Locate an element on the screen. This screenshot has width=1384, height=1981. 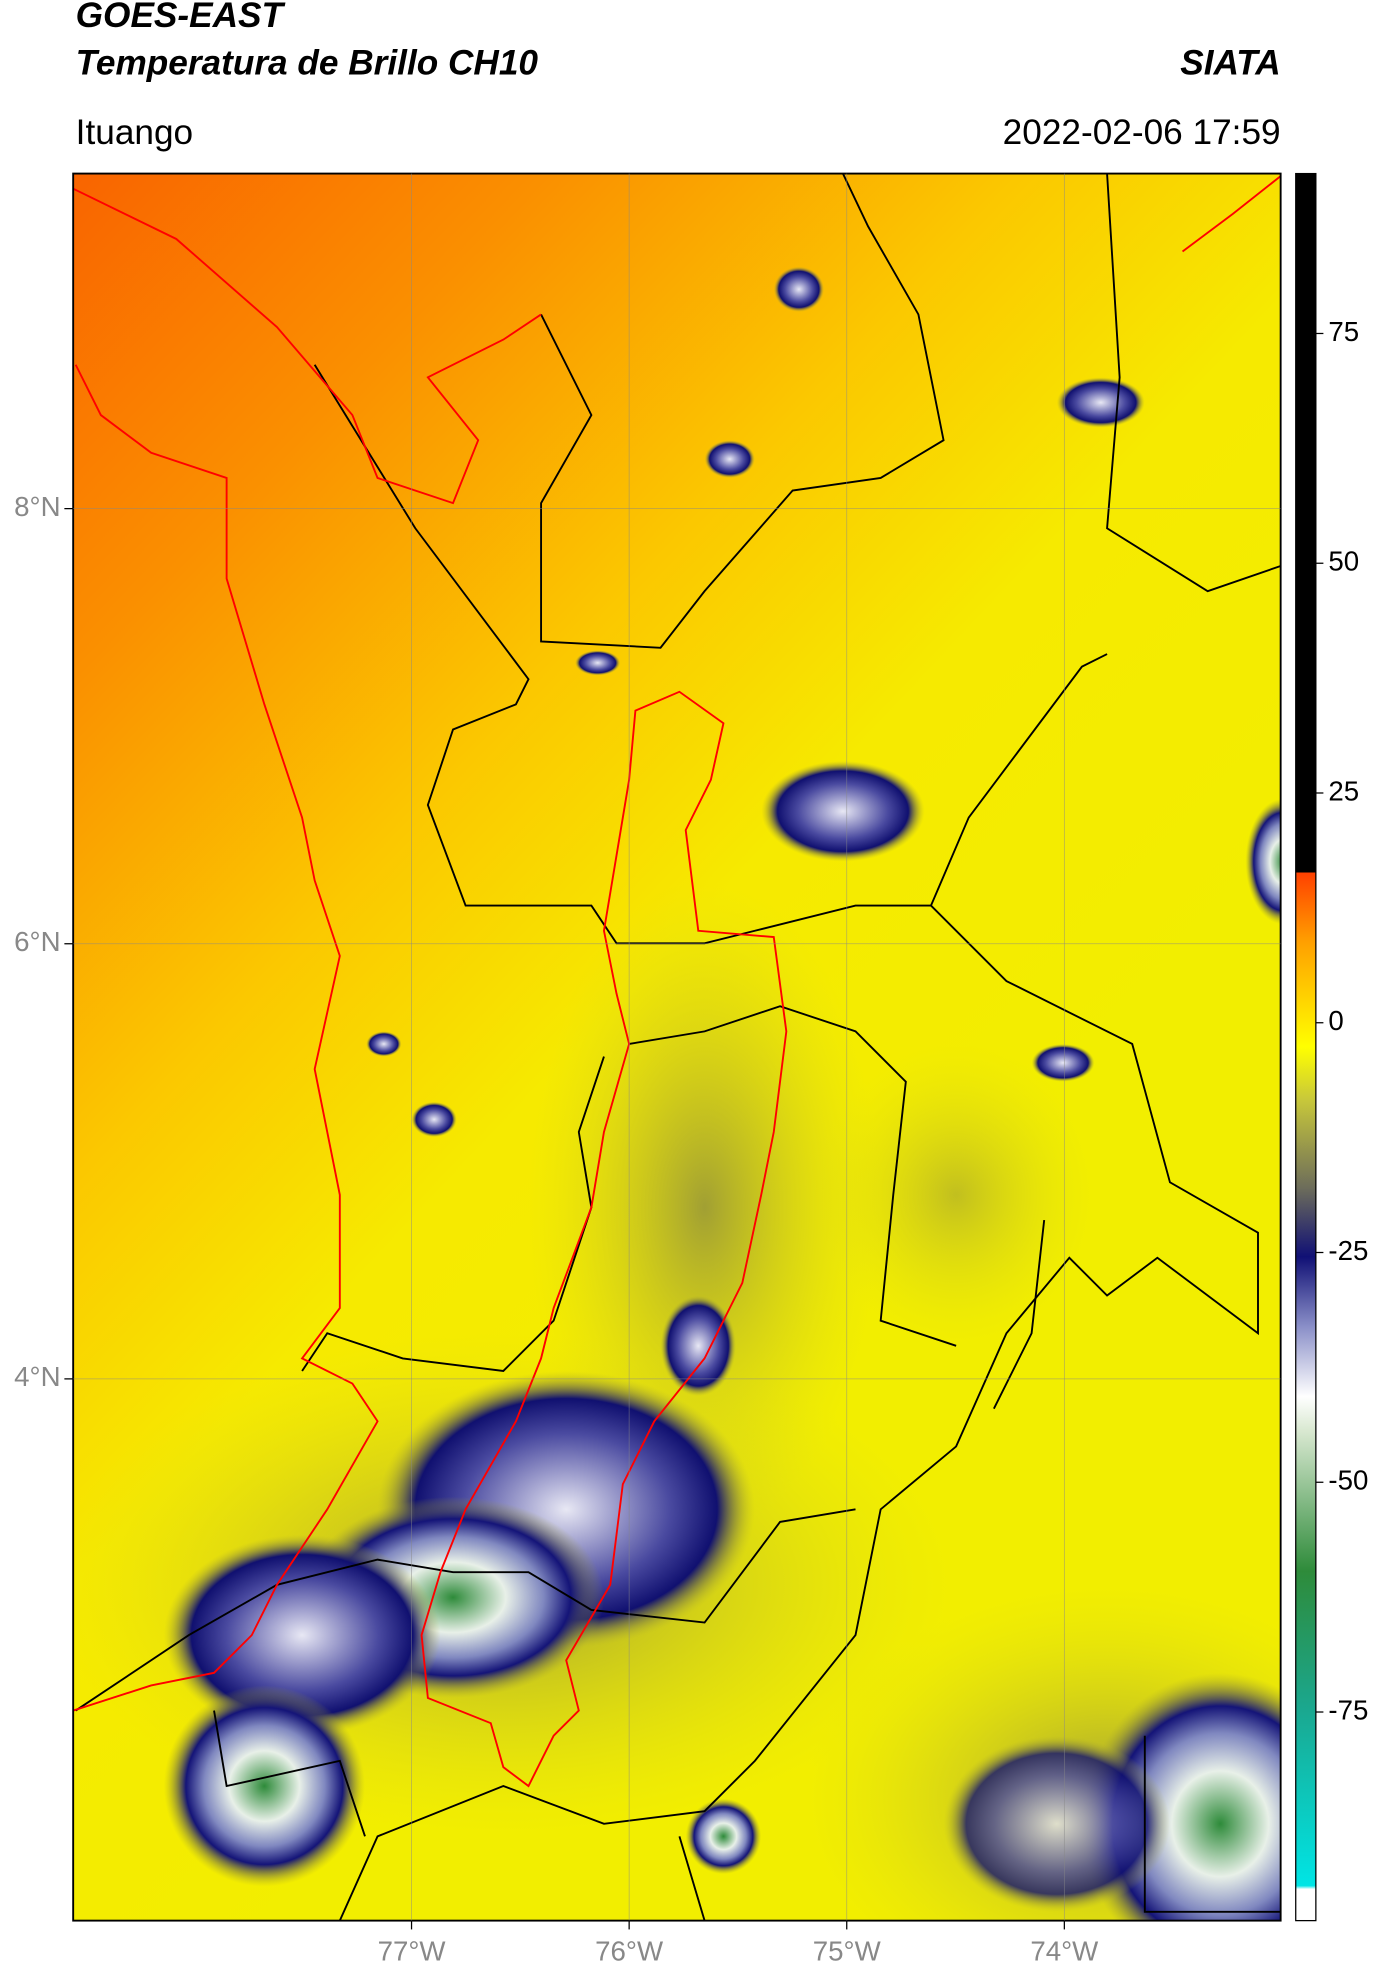
y-tick-label: 8°N is located at coordinates (37, 506).